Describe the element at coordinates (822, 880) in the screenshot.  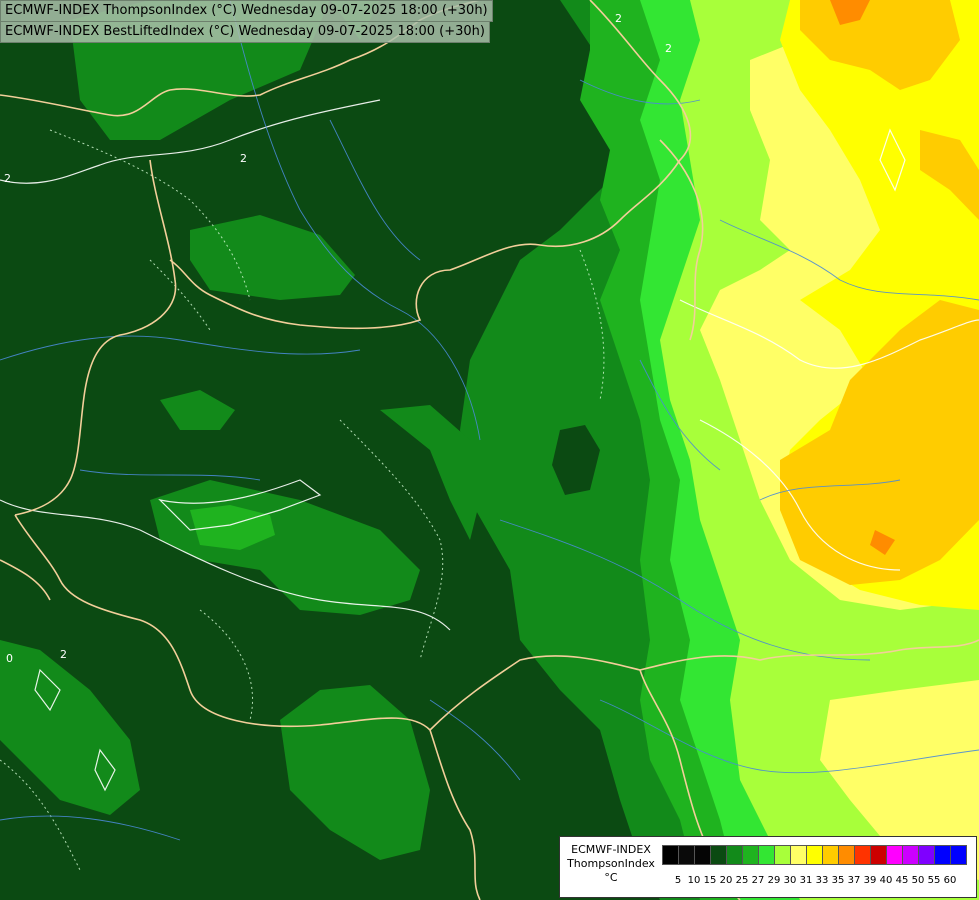
I see `legend-tick-label: 33` at that location.